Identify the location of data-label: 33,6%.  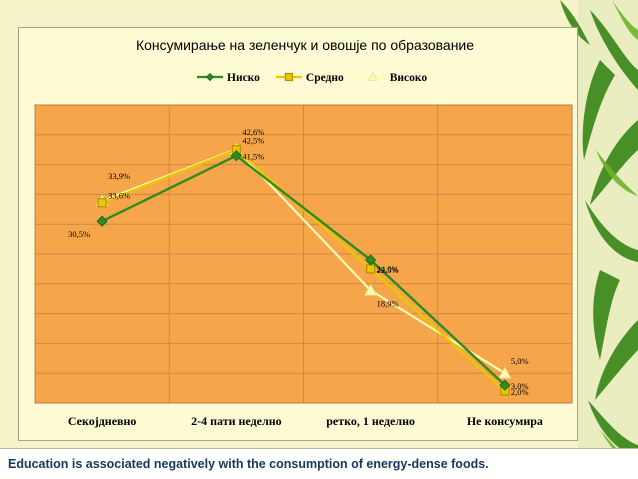
(119, 196).